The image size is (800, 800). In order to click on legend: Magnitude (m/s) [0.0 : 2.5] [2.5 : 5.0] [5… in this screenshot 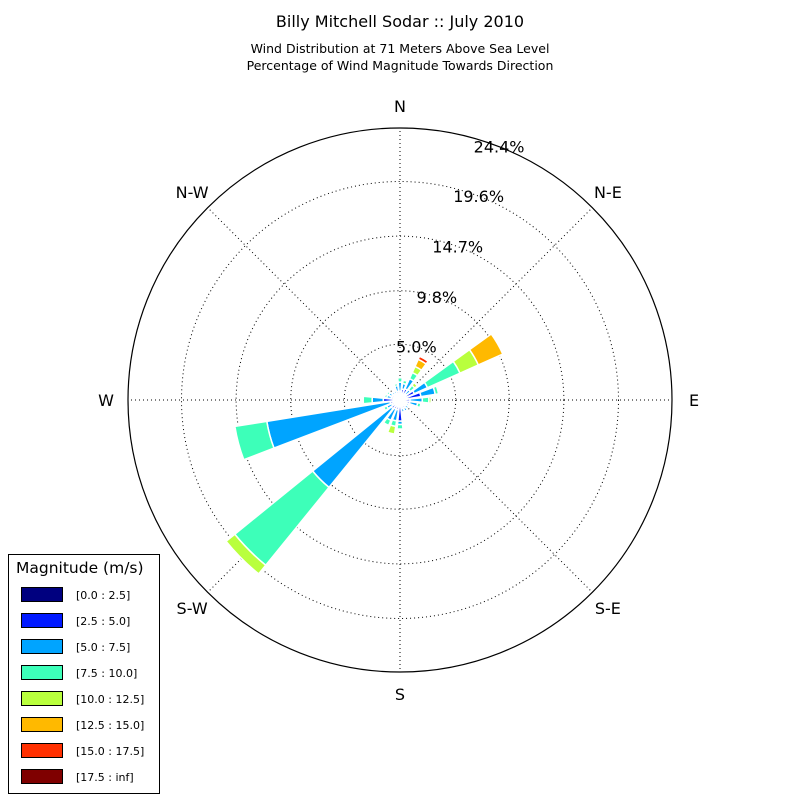, I will do `click(84, 674)`.